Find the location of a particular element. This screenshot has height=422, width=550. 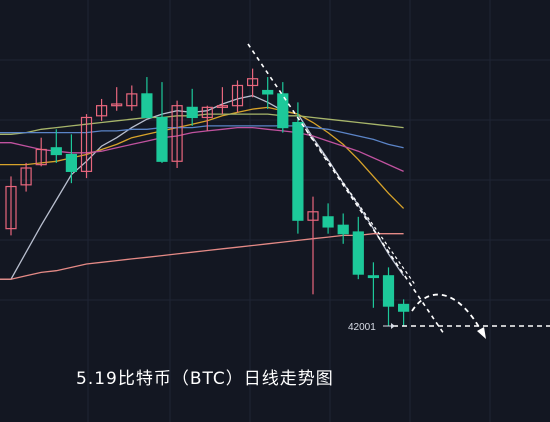

price-label-42001: 42001 is located at coordinates (362, 327).